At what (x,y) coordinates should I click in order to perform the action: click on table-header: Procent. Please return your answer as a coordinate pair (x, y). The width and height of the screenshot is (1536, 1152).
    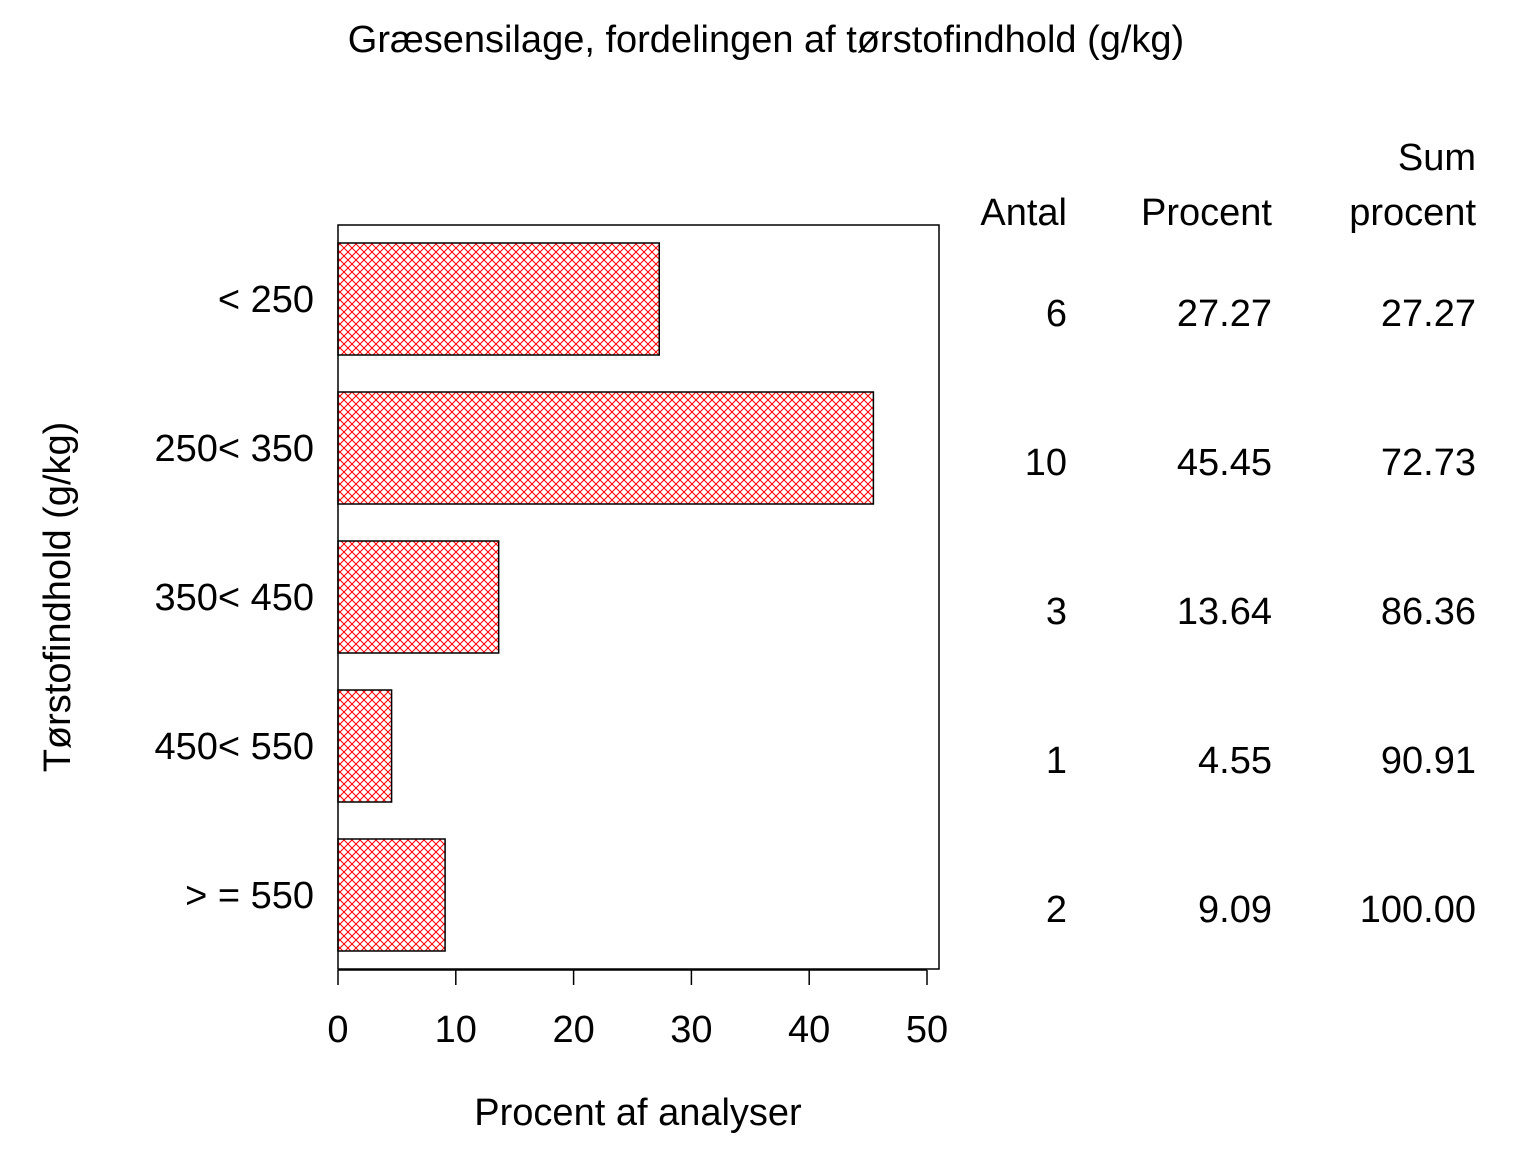
    Looking at the image, I should click on (1206, 213).